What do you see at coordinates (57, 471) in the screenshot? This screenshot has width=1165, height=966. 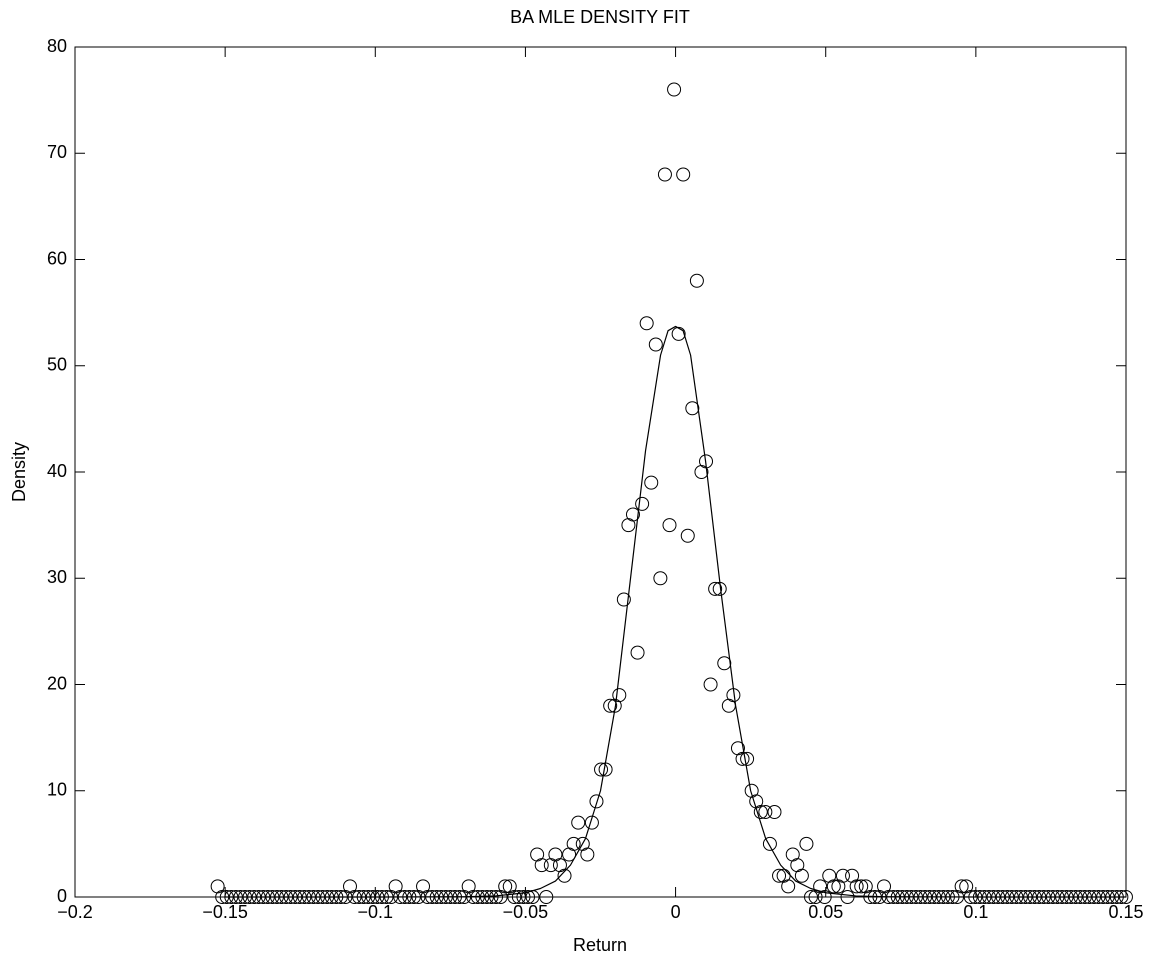 I see `y-tick-label: 40` at bounding box center [57, 471].